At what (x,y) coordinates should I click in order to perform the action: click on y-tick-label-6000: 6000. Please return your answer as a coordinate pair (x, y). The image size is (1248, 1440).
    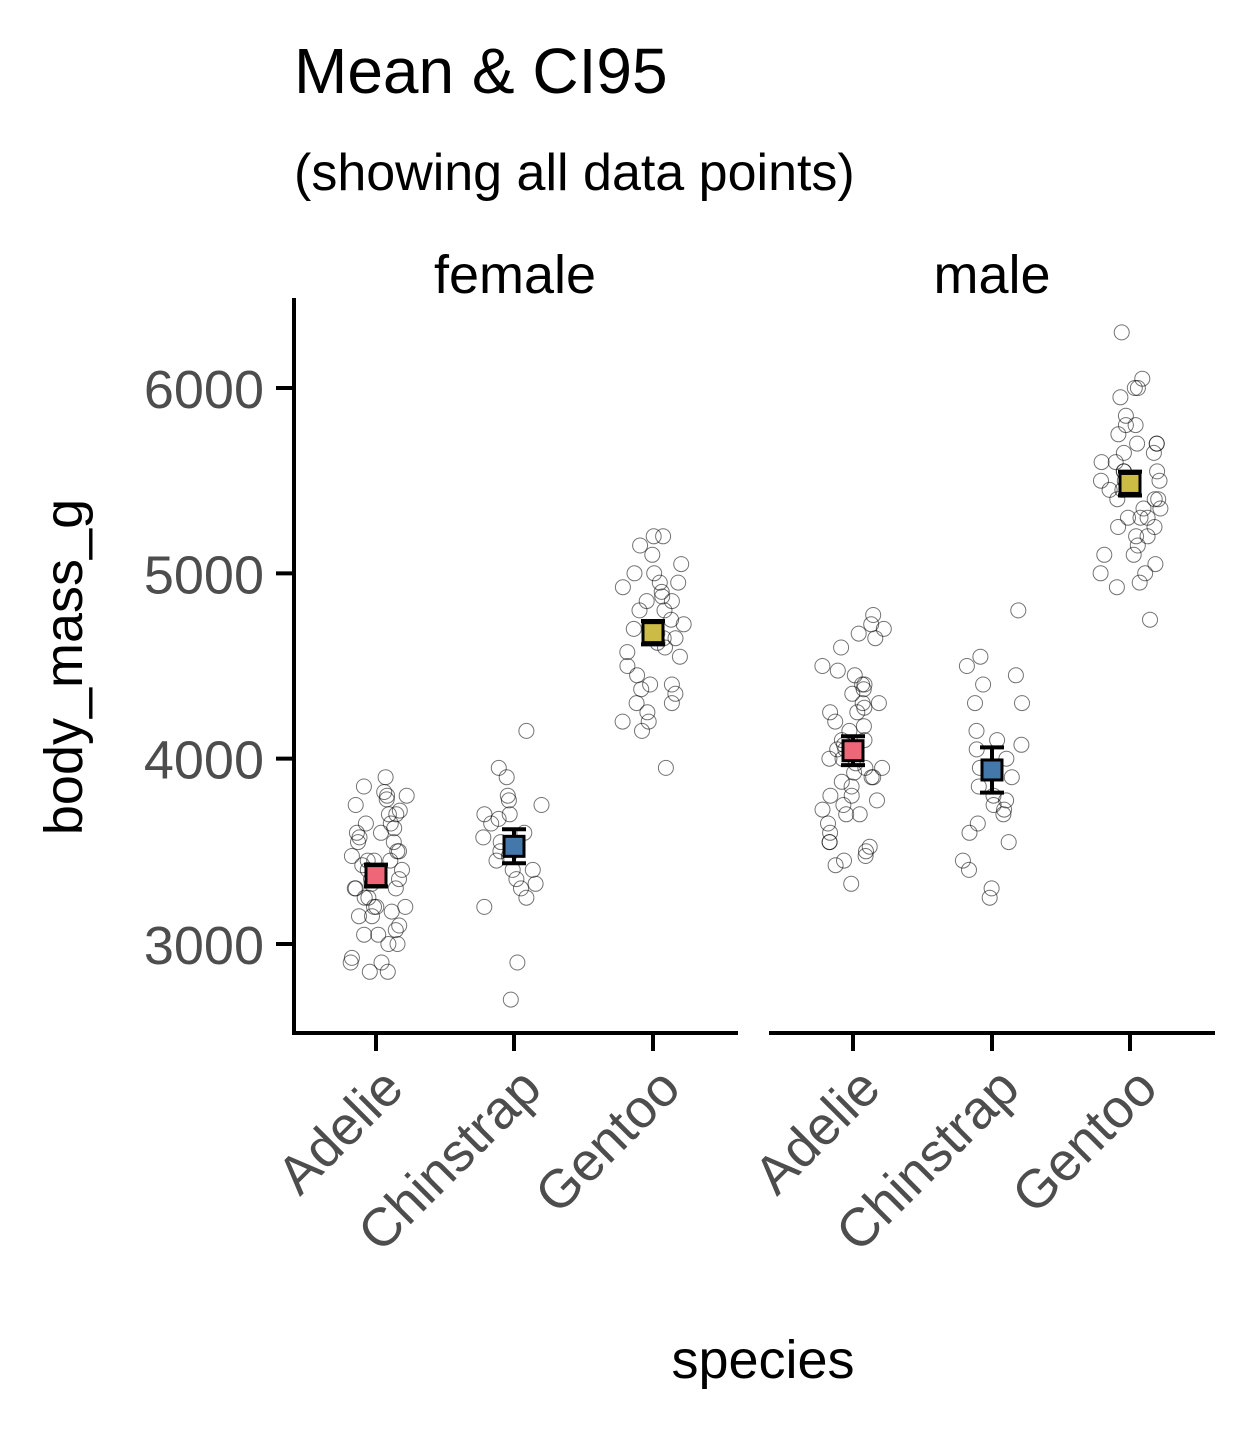
    Looking at the image, I should click on (204, 390).